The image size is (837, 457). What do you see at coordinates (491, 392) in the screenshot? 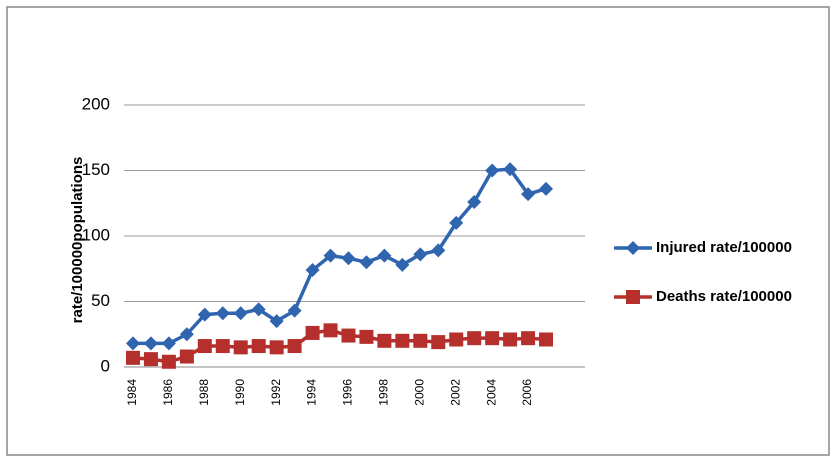
I see `x-tick-label: 2004` at bounding box center [491, 392].